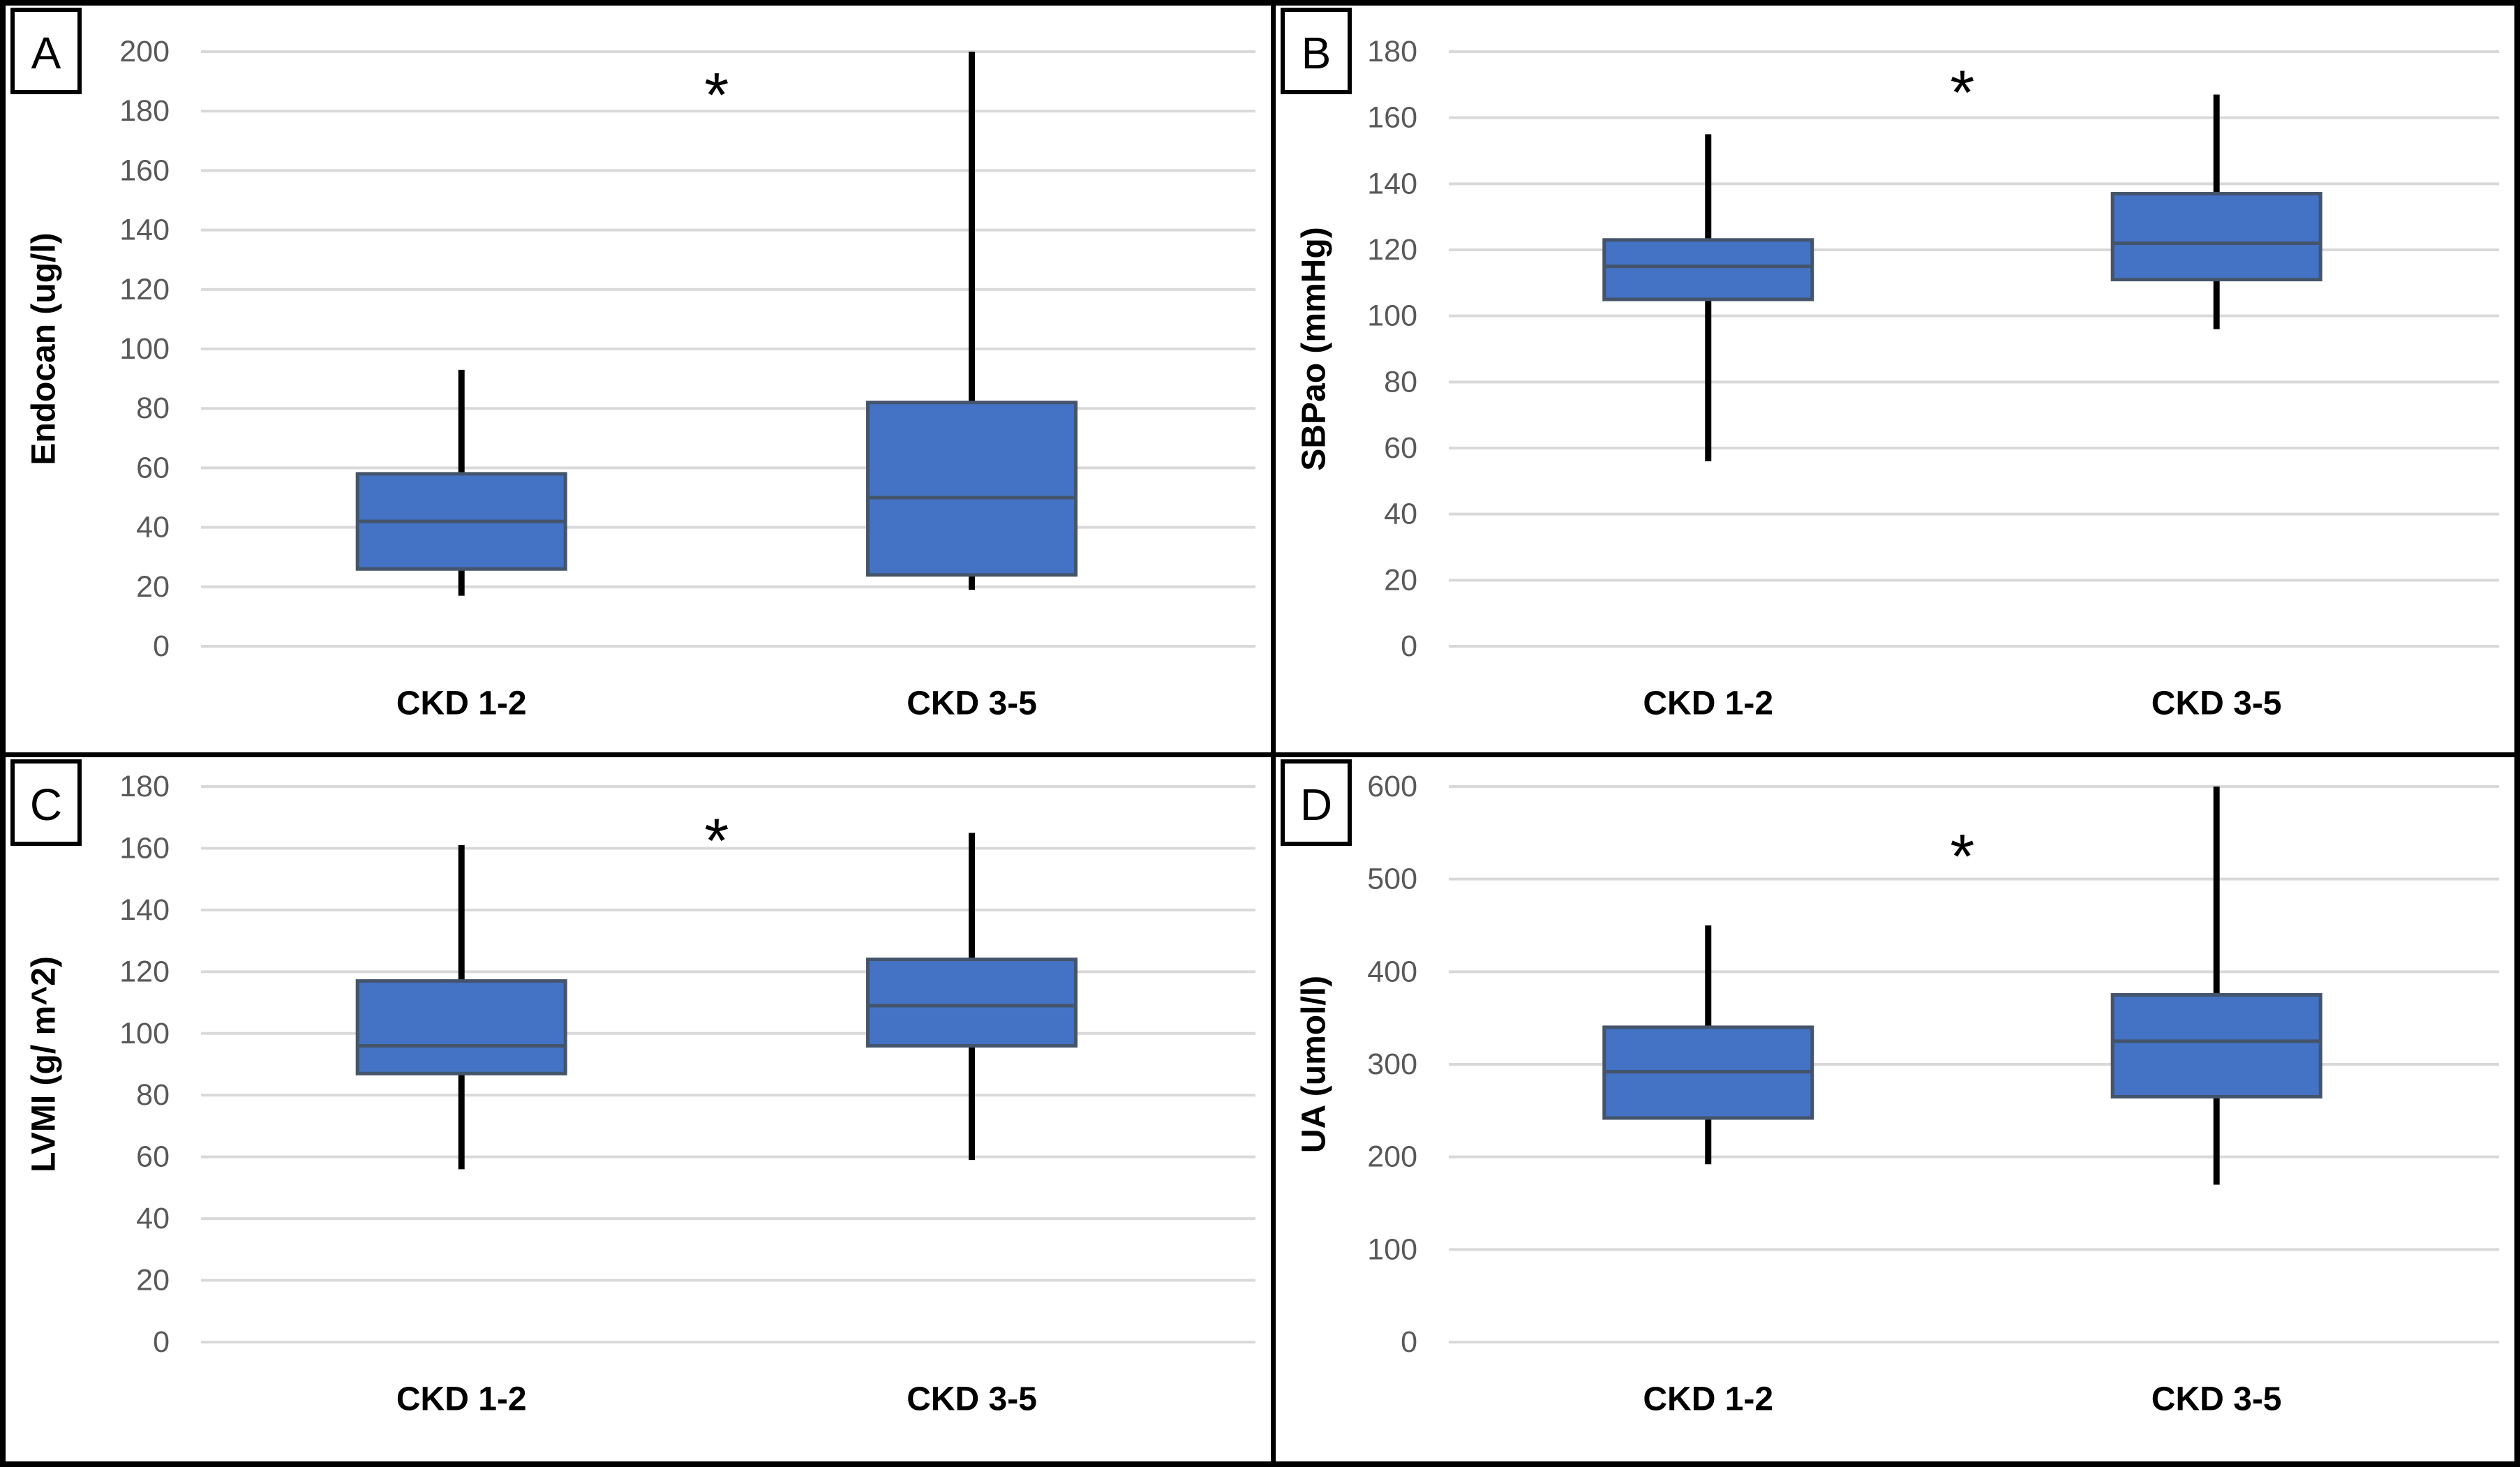 The width and height of the screenshot is (2520, 1467). Describe the element at coordinates (1392, 879) in the screenshot. I see `y-tick-label: 500` at that location.